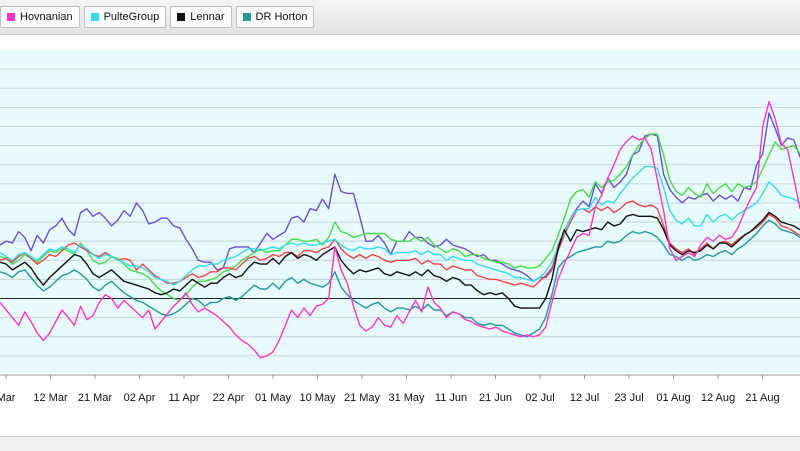 This screenshot has height=451, width=800. Describe the element at coordinates (273, 398) in the screenshot. I see `x-tick-label: 01 May` at that location.